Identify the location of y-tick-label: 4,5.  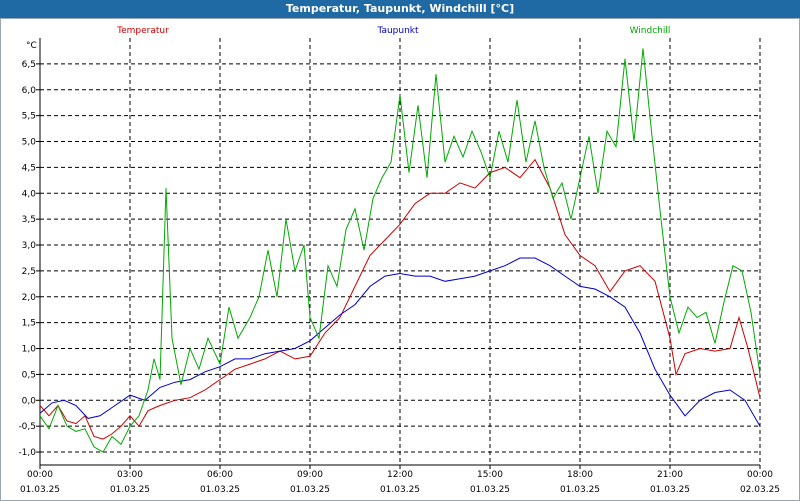
(29, 168).